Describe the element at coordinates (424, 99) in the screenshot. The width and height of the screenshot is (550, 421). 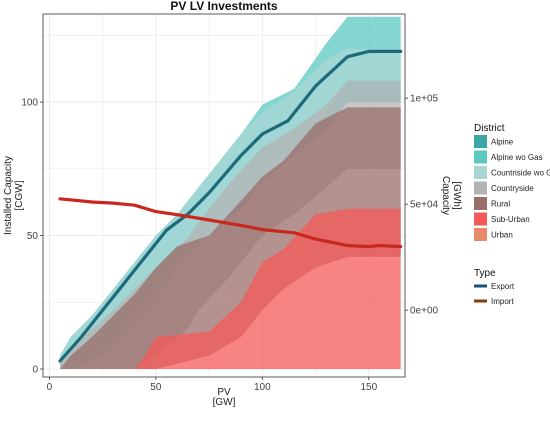
I see `y2-tick-label: 1e+05` at that location.